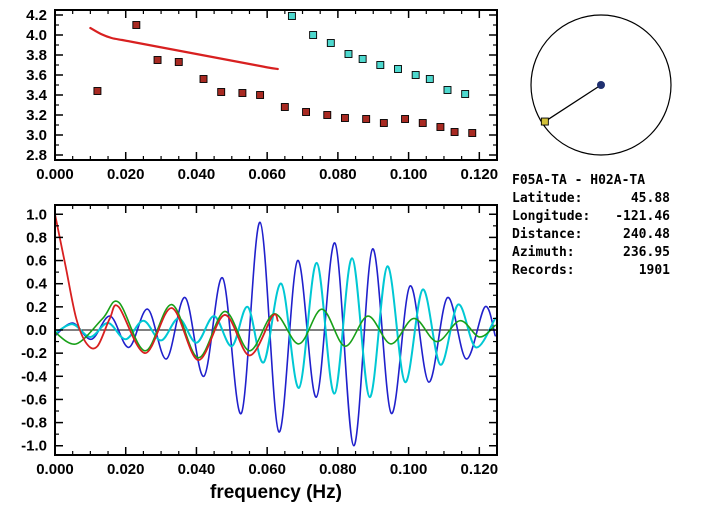 This screenshot has height=519, width=702. I want to click on info-value: 236.95, so click(646, 252).